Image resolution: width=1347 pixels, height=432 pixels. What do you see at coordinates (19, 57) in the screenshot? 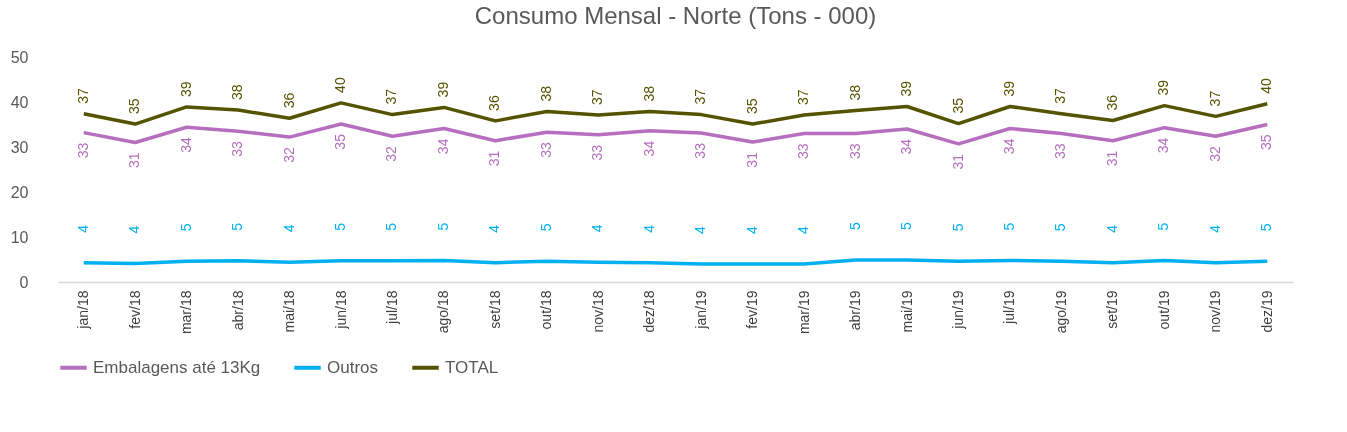
I see `y-tick-label: 50` at bounding box center [19, 57].